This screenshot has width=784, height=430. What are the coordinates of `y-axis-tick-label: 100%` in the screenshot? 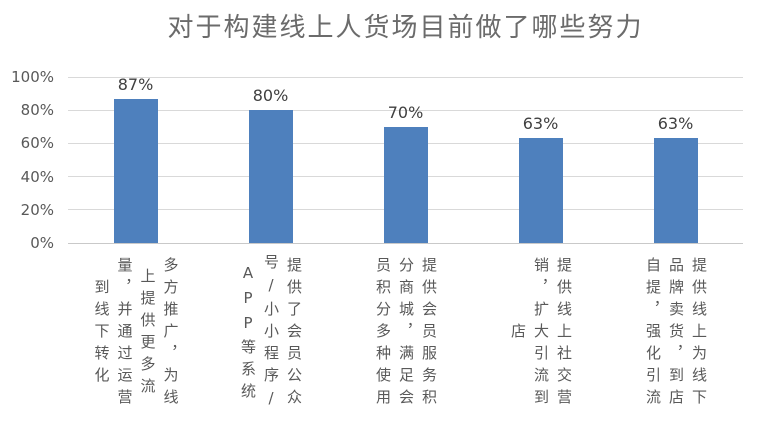 It's located at (32, 77).